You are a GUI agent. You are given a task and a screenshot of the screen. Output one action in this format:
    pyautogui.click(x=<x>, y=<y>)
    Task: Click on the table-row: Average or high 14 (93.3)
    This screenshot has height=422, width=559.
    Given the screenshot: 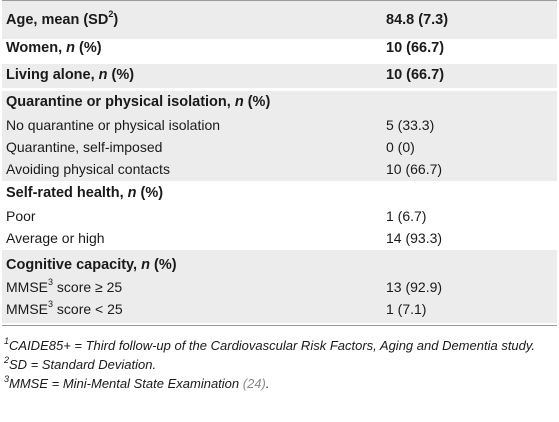 What is the action you would take?
    pyautogui.click(x=279, y=238)
    